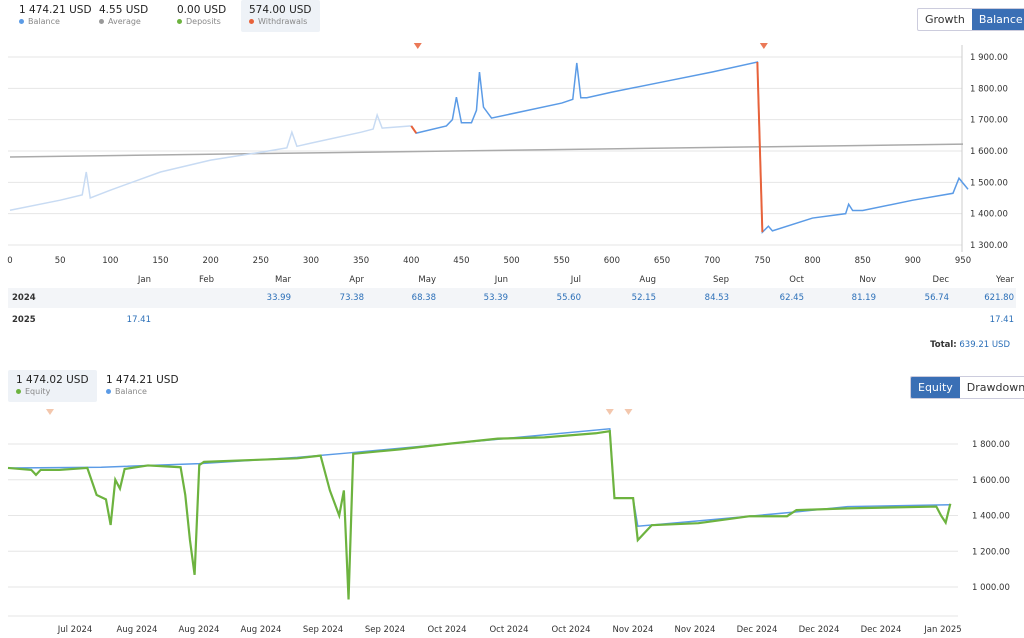 This screenshot has width=1024, height=638. Describe the element at coordinates (940, 280) in the screenshot. I see `month-header: Dec` at that location.